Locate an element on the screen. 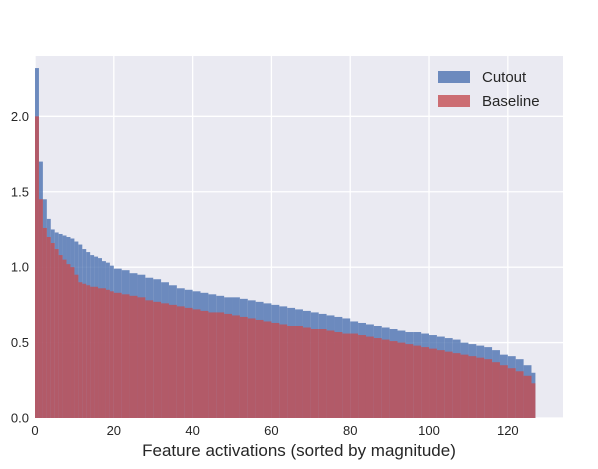 The height and width of the screenshot is (469, 598). y-tick-label-2: 1.0 is located at coordinates (20, 267).